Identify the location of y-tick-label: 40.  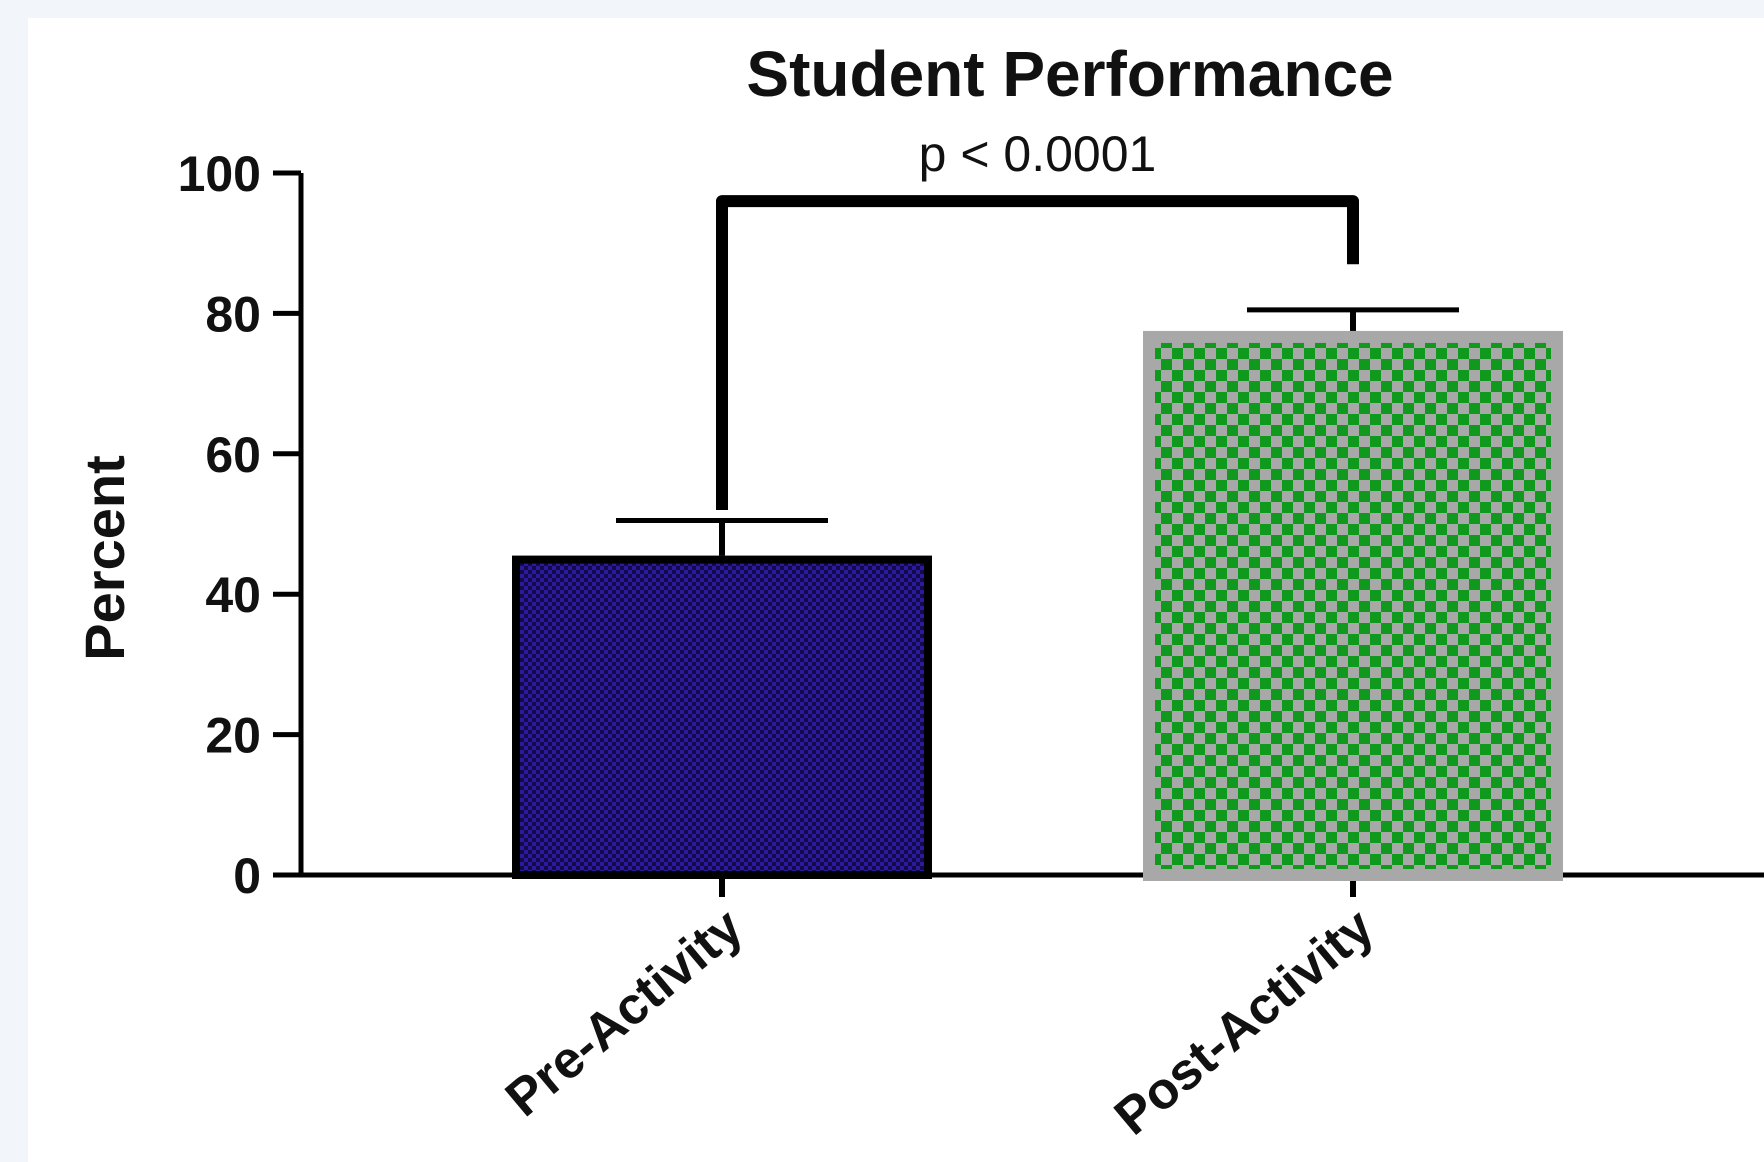
(233, 595).